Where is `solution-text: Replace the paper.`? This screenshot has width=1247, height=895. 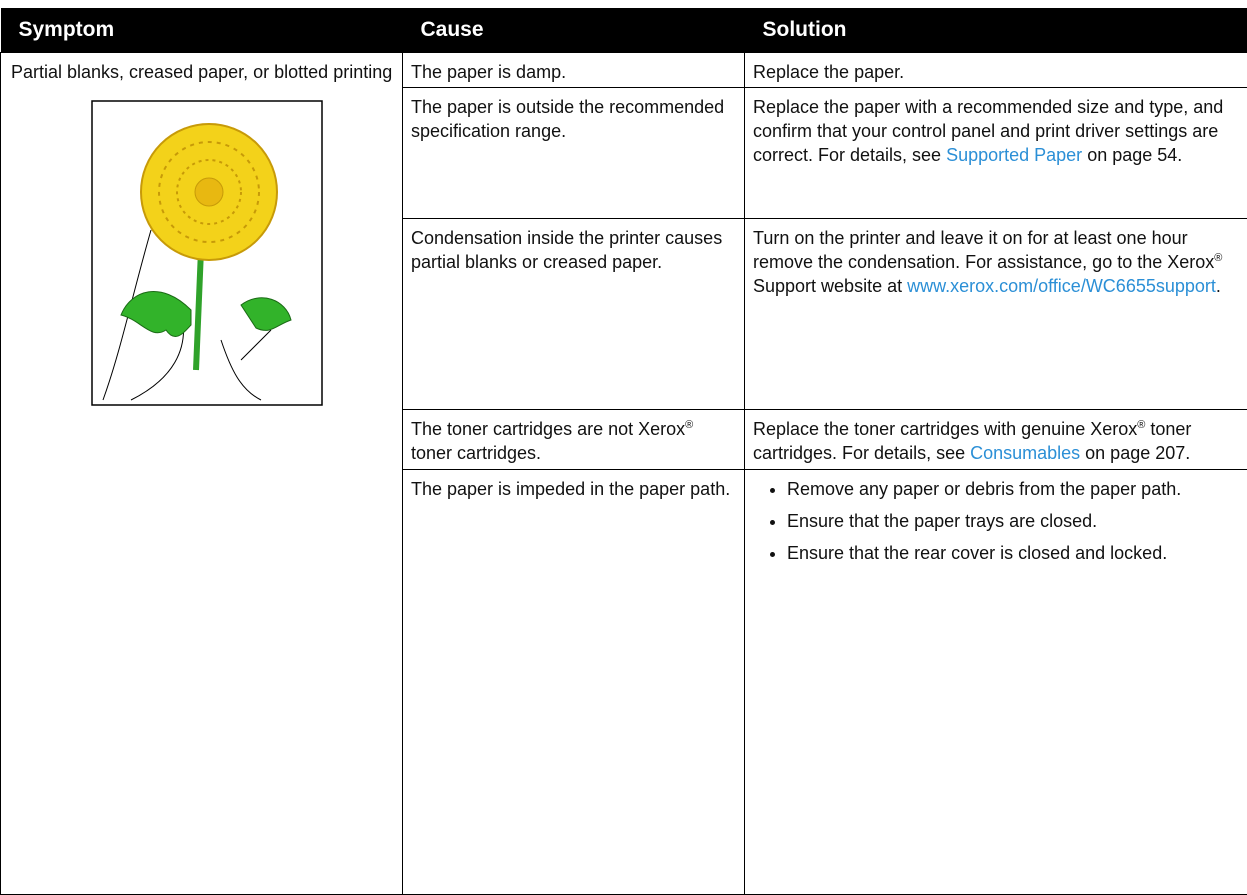 solution-text: Replace the paper. is located at coordinates (828, 72).